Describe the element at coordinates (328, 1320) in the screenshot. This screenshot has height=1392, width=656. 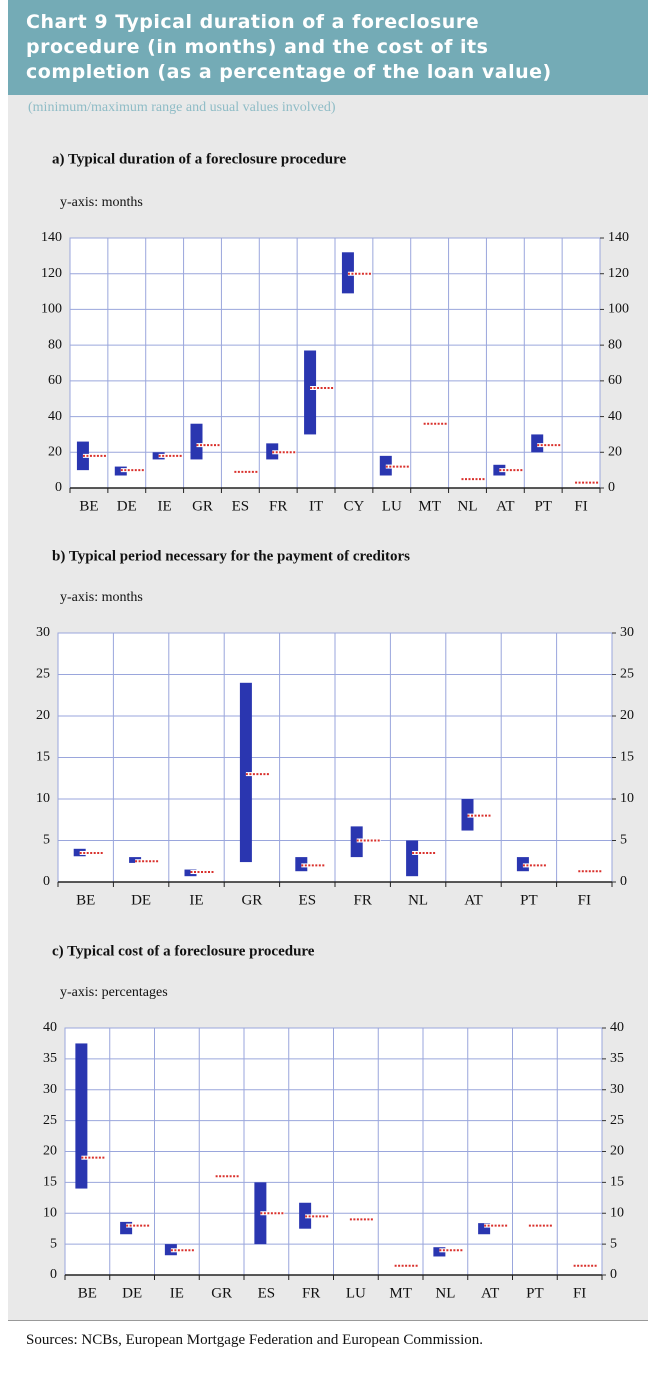
I see `rule` at that location.